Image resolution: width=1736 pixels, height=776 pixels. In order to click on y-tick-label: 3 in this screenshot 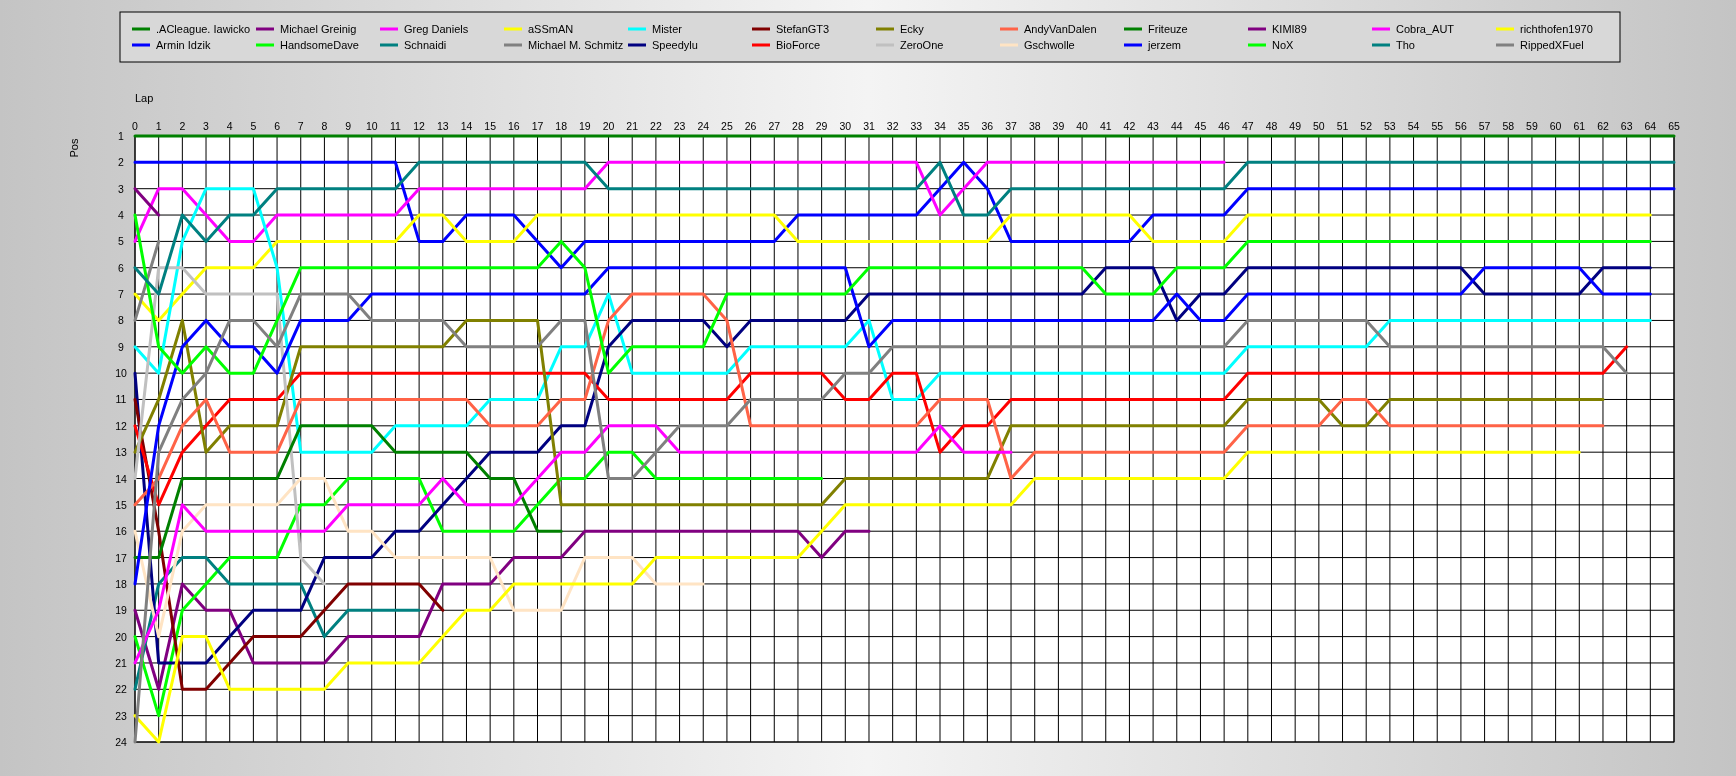, I will do `click(121, 188)`.